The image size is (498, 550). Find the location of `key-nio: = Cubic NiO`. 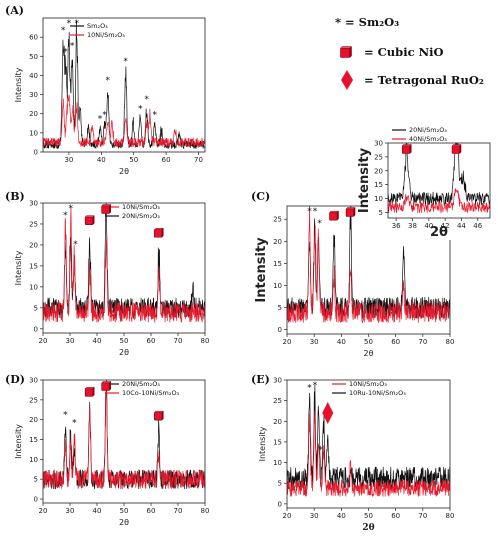

key-nio: = Cubic NiO is located at coordinates (403, 52).